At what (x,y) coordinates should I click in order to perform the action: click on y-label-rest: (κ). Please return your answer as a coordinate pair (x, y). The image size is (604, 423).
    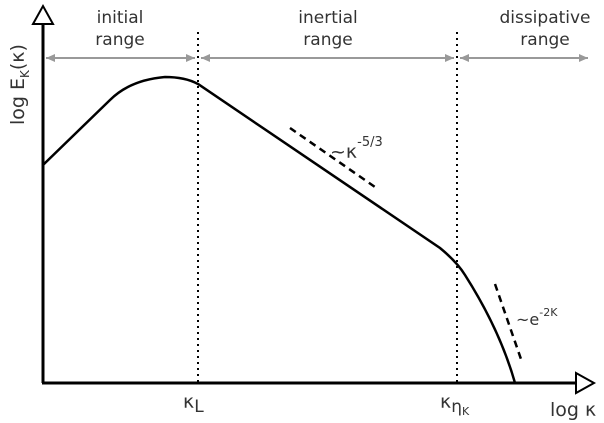
    Looking at the image, I should click on (18, 57).